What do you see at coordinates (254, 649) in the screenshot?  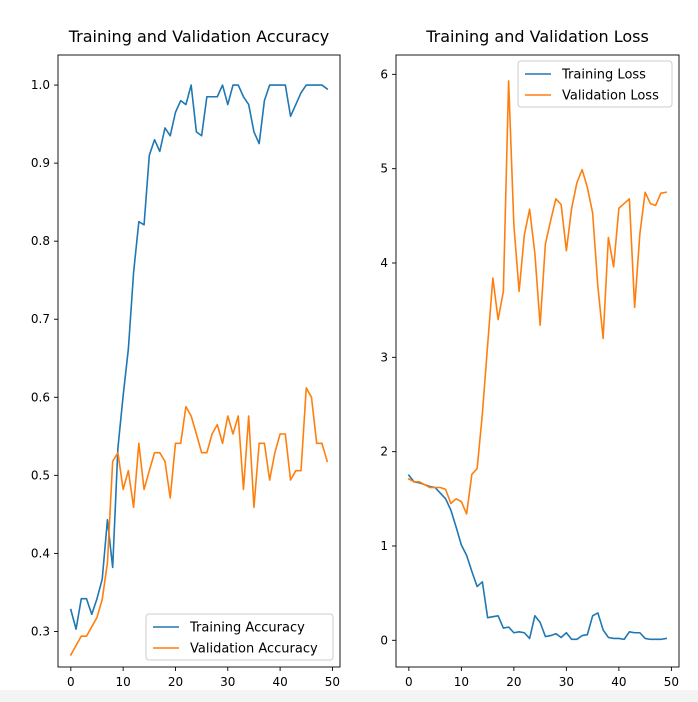 I see `accuracy-legend-label-2: Validation Accuracy` at bounding box center [254, 649].